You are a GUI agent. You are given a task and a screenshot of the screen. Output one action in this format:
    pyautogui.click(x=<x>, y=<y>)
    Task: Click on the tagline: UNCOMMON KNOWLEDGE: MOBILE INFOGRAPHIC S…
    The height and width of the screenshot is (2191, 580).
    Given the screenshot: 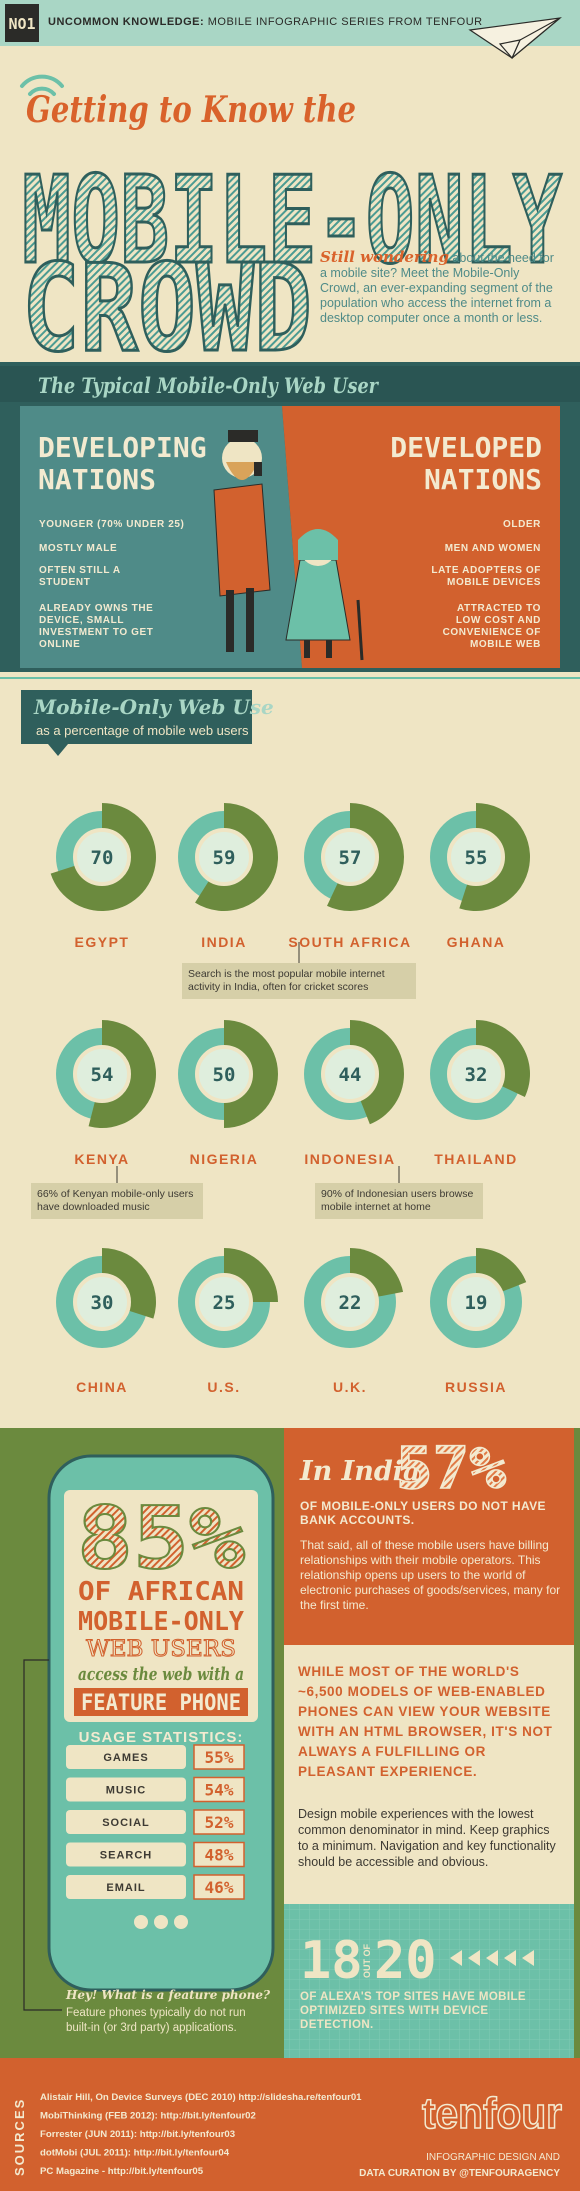 What is the action you would take?
    pyautogui.click(x=265, y=22)
    